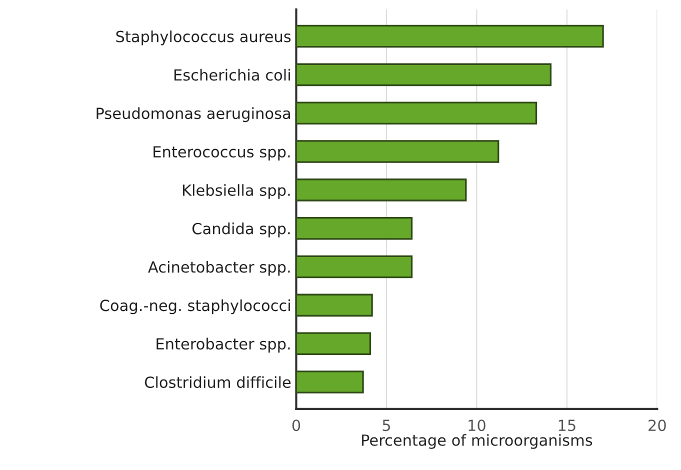 The height and width of the screenshot is (470, 681). I want to click on x-tick-label: 10, so click(477, 426).